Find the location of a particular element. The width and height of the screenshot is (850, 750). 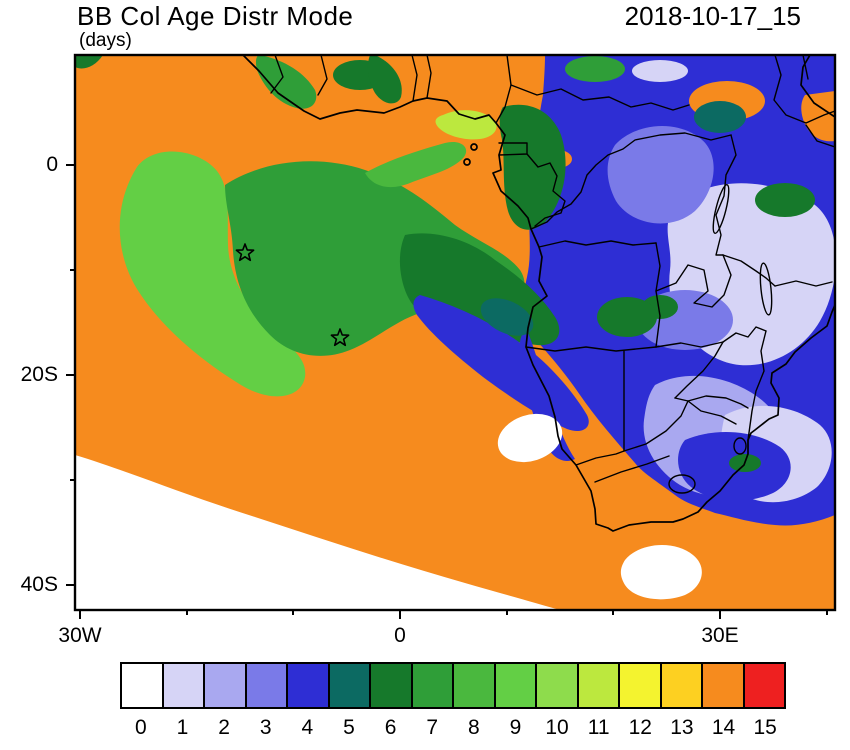

colorbar-label: 6 is located at coordinates (390, 727).